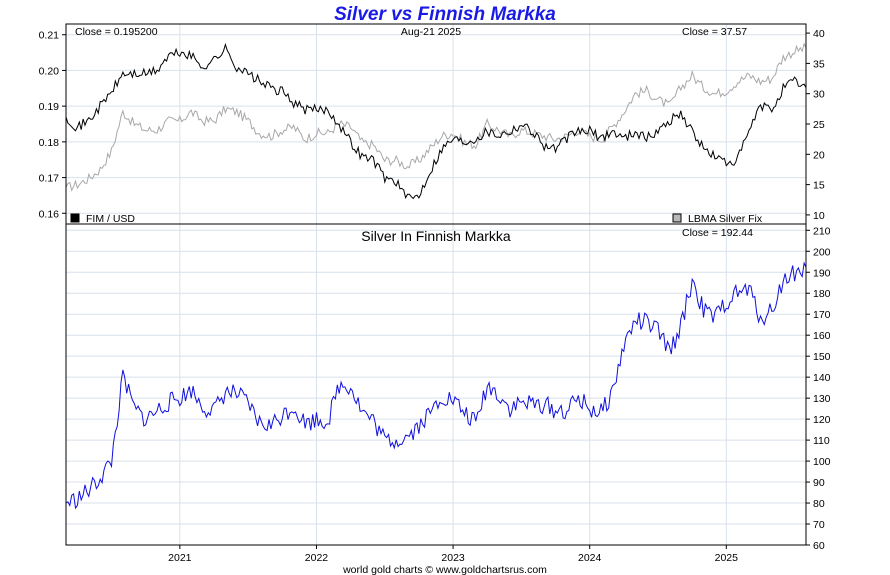 The height and width of the screenshot is (575, 890). What do you see at coordinates (317, 558) in the screenshot?
I see `x-tick-label: 2022` at bounding box center [317, 558].